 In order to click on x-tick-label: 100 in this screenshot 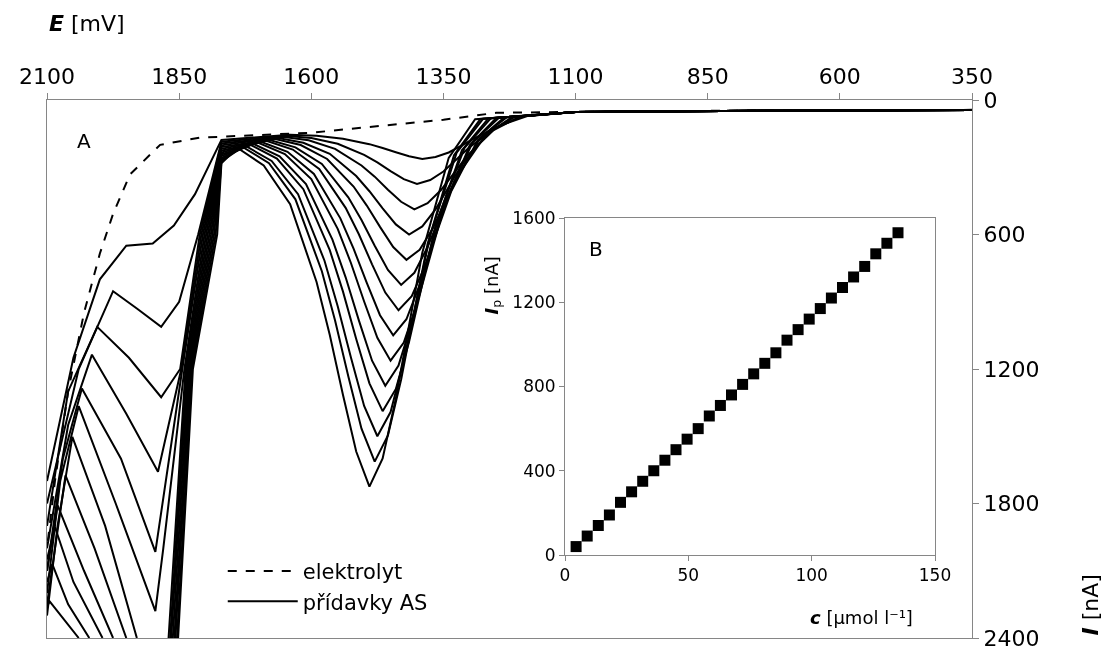, I will do `click(811, 575)`.